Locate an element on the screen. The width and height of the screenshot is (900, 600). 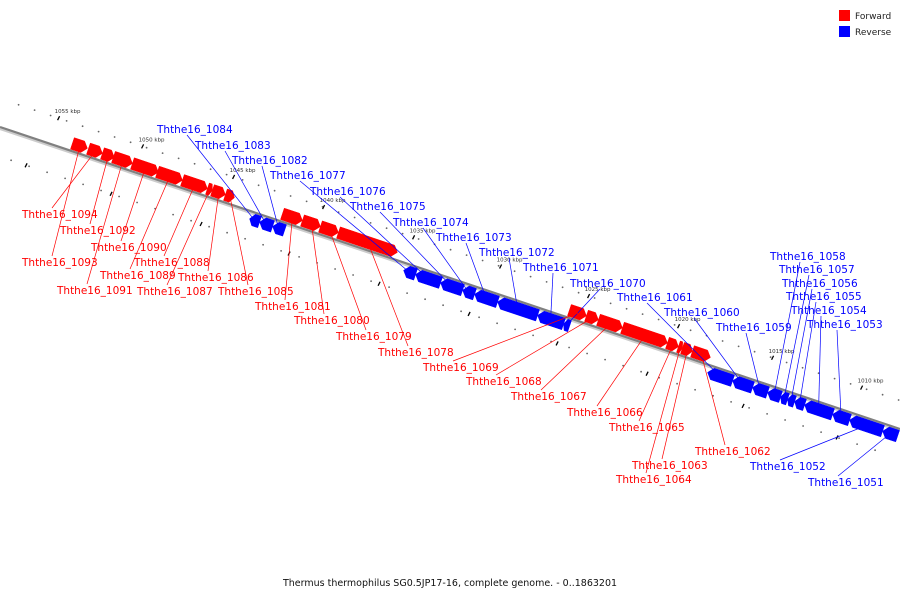
gene-label: Ththe16_1076 is located at coordinates (347, 192).